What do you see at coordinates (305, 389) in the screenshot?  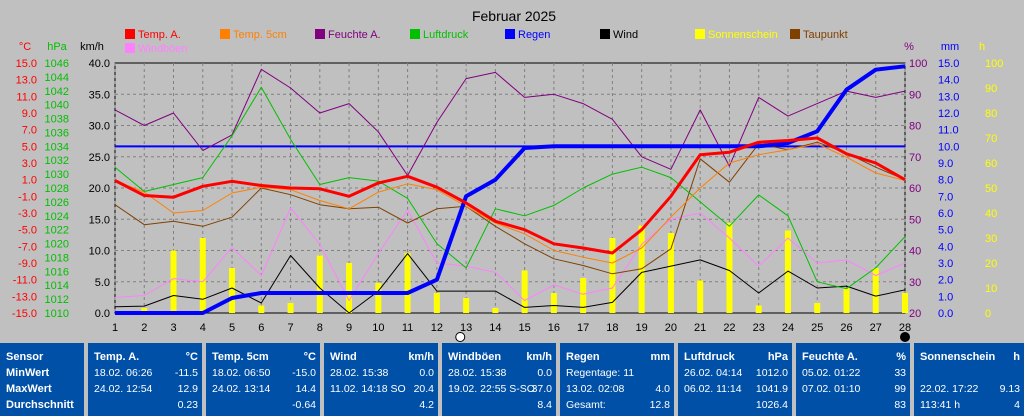 I see `stats-max-value: 14.4` at bounding box center [305, 389].